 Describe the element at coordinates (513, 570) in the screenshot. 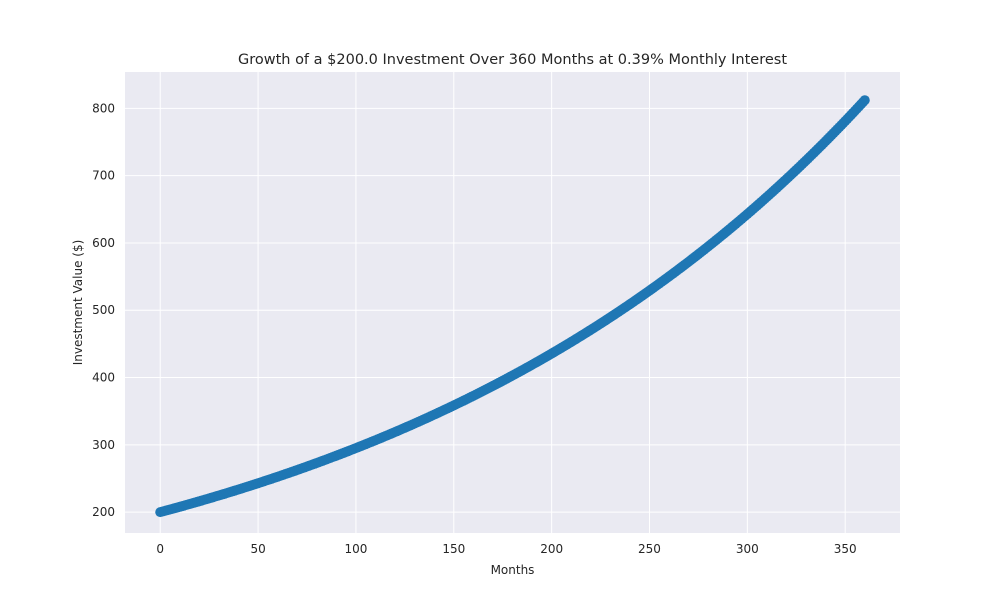

I see `x-axis-label: Months` at that location.